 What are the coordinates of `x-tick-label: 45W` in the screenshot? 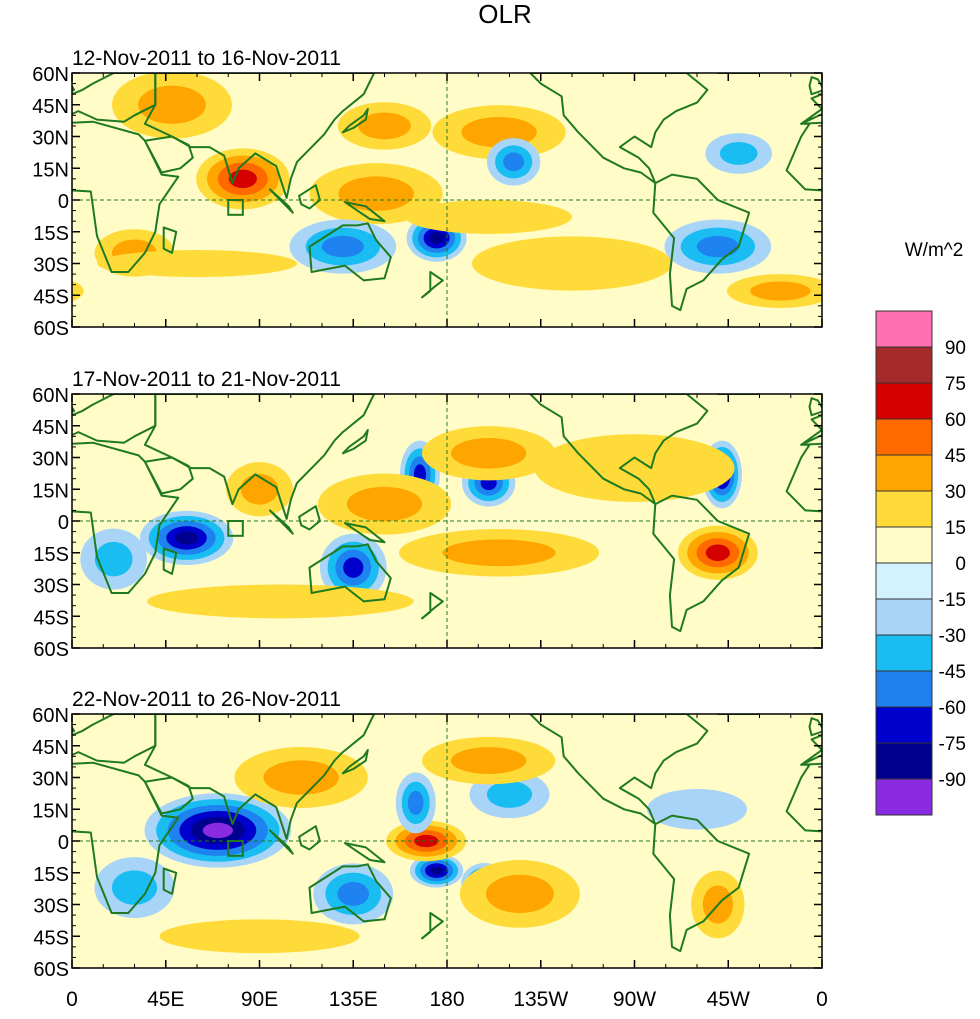 It's located at (728, 999).